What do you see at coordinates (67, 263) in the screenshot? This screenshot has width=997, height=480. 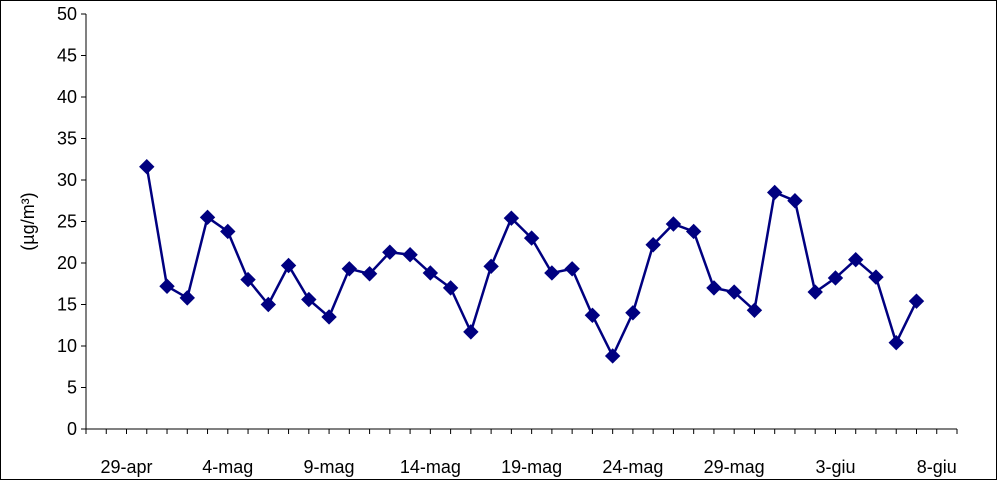 I see `y-tick-label: 20` at bounding box center [67, 263].